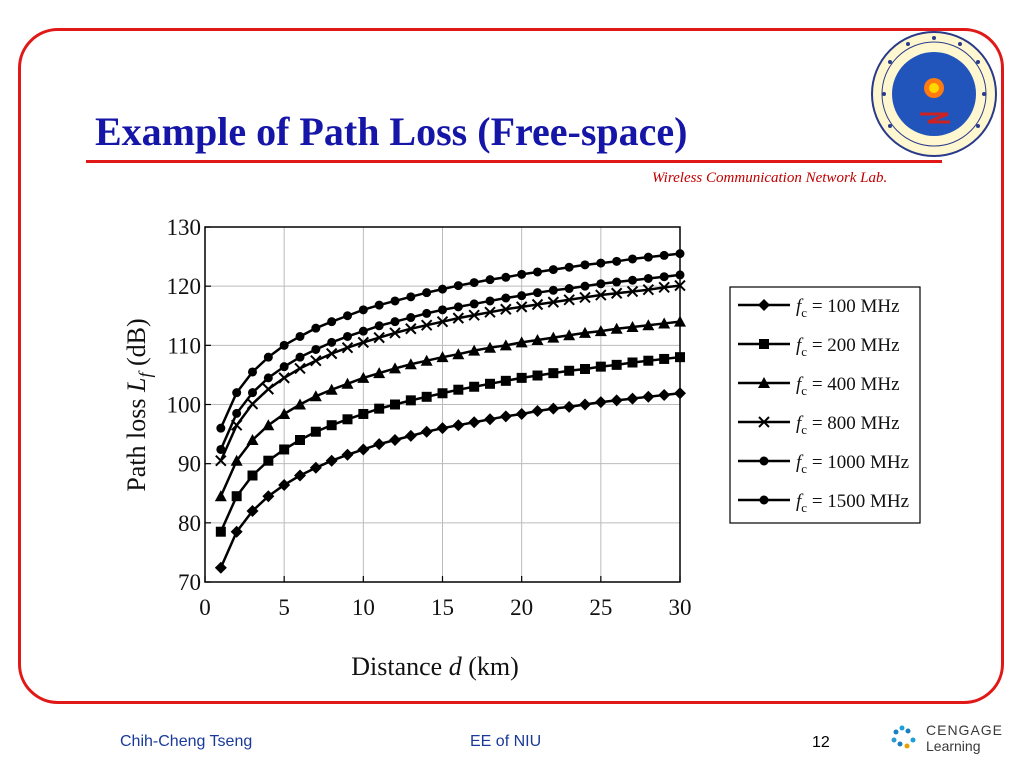  I want to click on x-axis-label-prefix: Distance, so click(399, 666).